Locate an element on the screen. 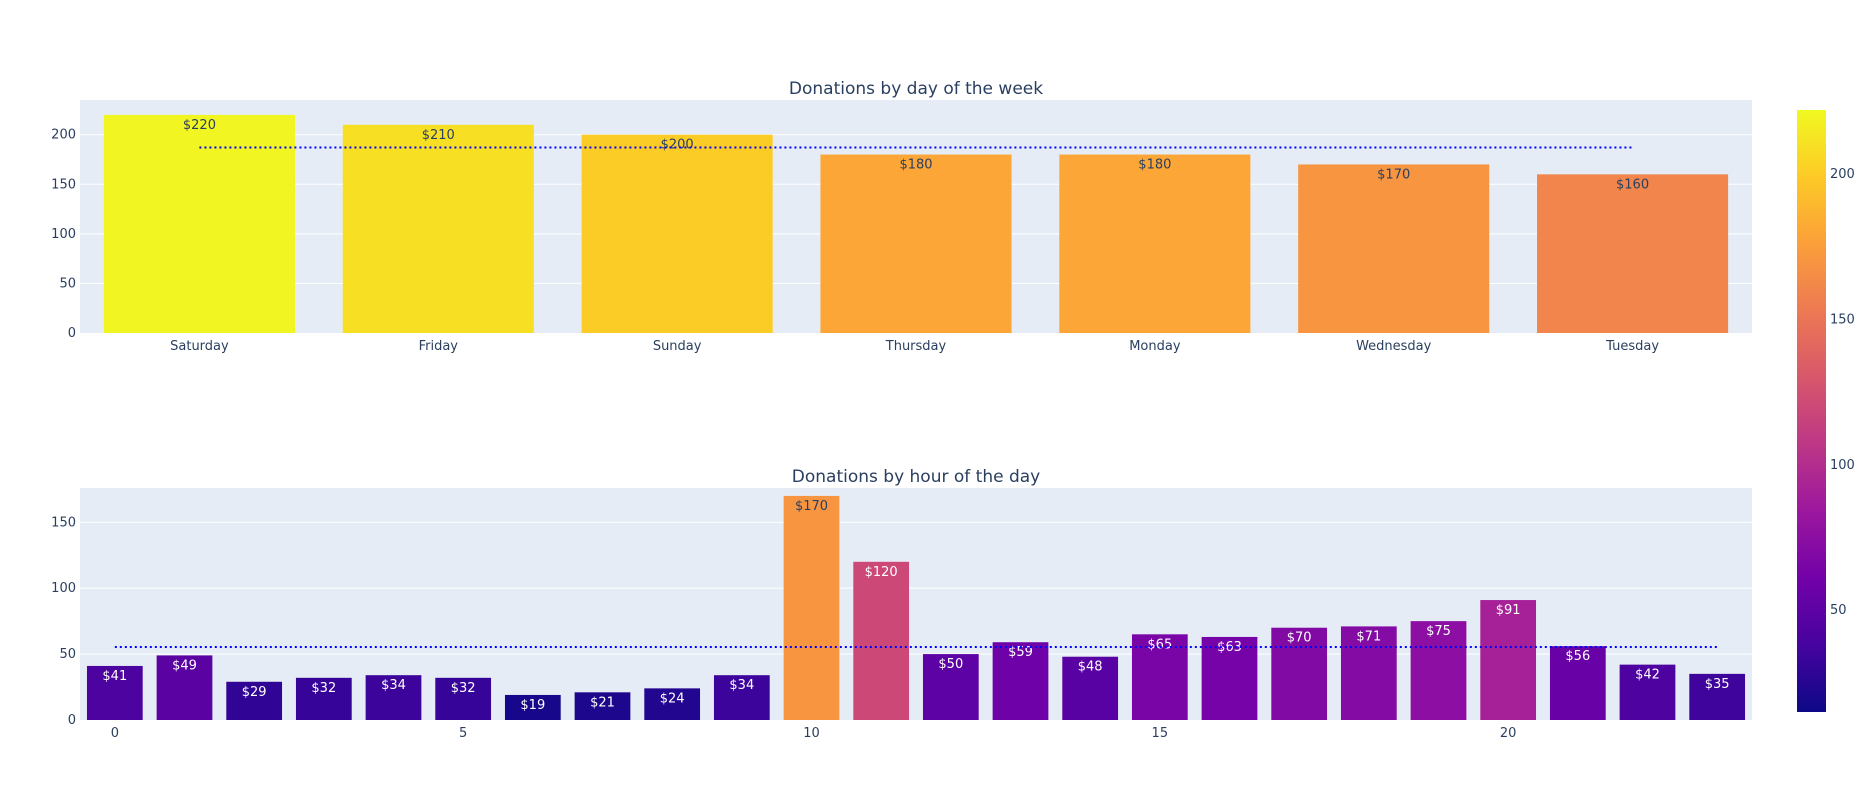 This screenshot has width=1870, height=800. bar-value-label: $160 is located at coordinates (1632, 184).